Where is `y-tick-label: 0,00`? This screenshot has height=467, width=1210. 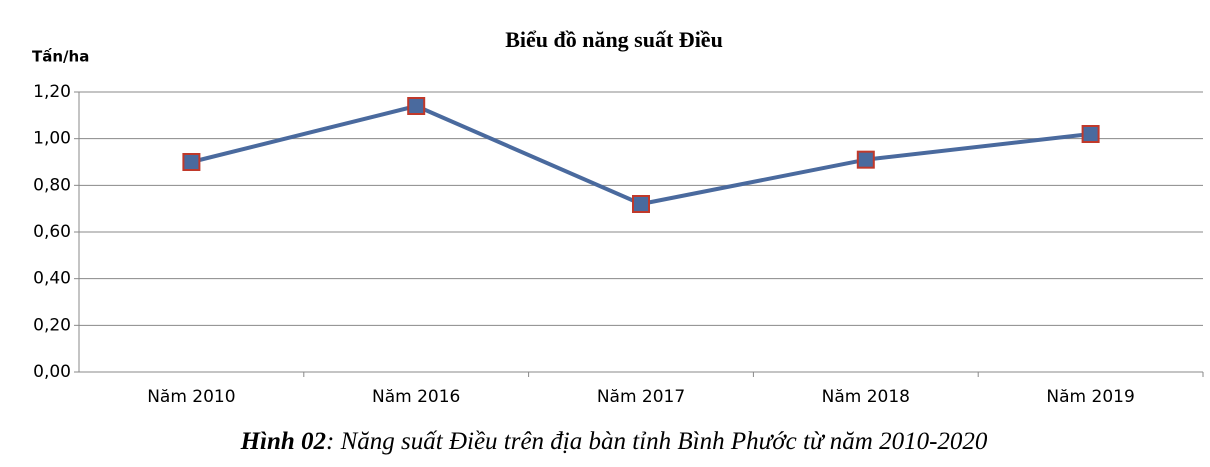
y-tick-label: 0,00 is located at coordinates (52, 372).